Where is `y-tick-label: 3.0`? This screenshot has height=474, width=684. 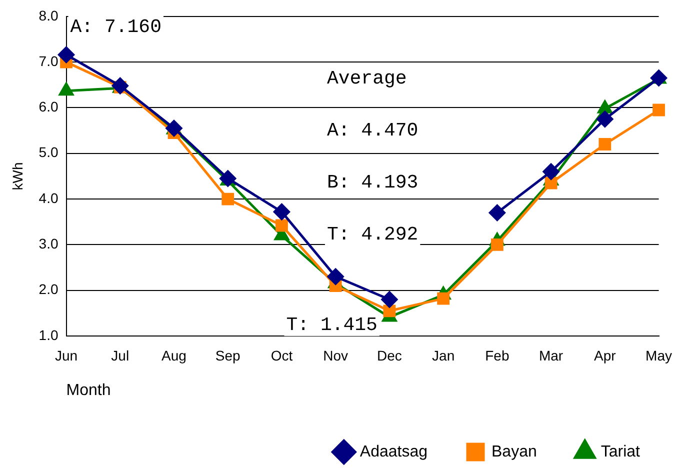
y-tick-label: 3.0 is located at coordinates (48, 244).